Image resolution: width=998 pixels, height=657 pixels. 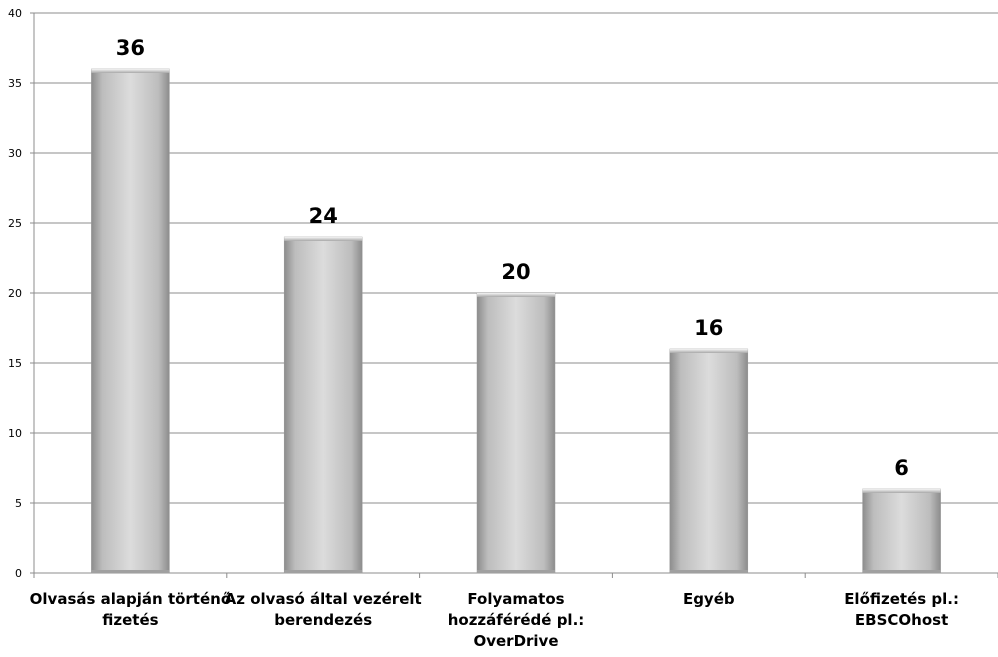 What do you see at coordinates (18, 573) in the screenshot?
I see `y-tick-label: 0` at bounding box center [18, 573].